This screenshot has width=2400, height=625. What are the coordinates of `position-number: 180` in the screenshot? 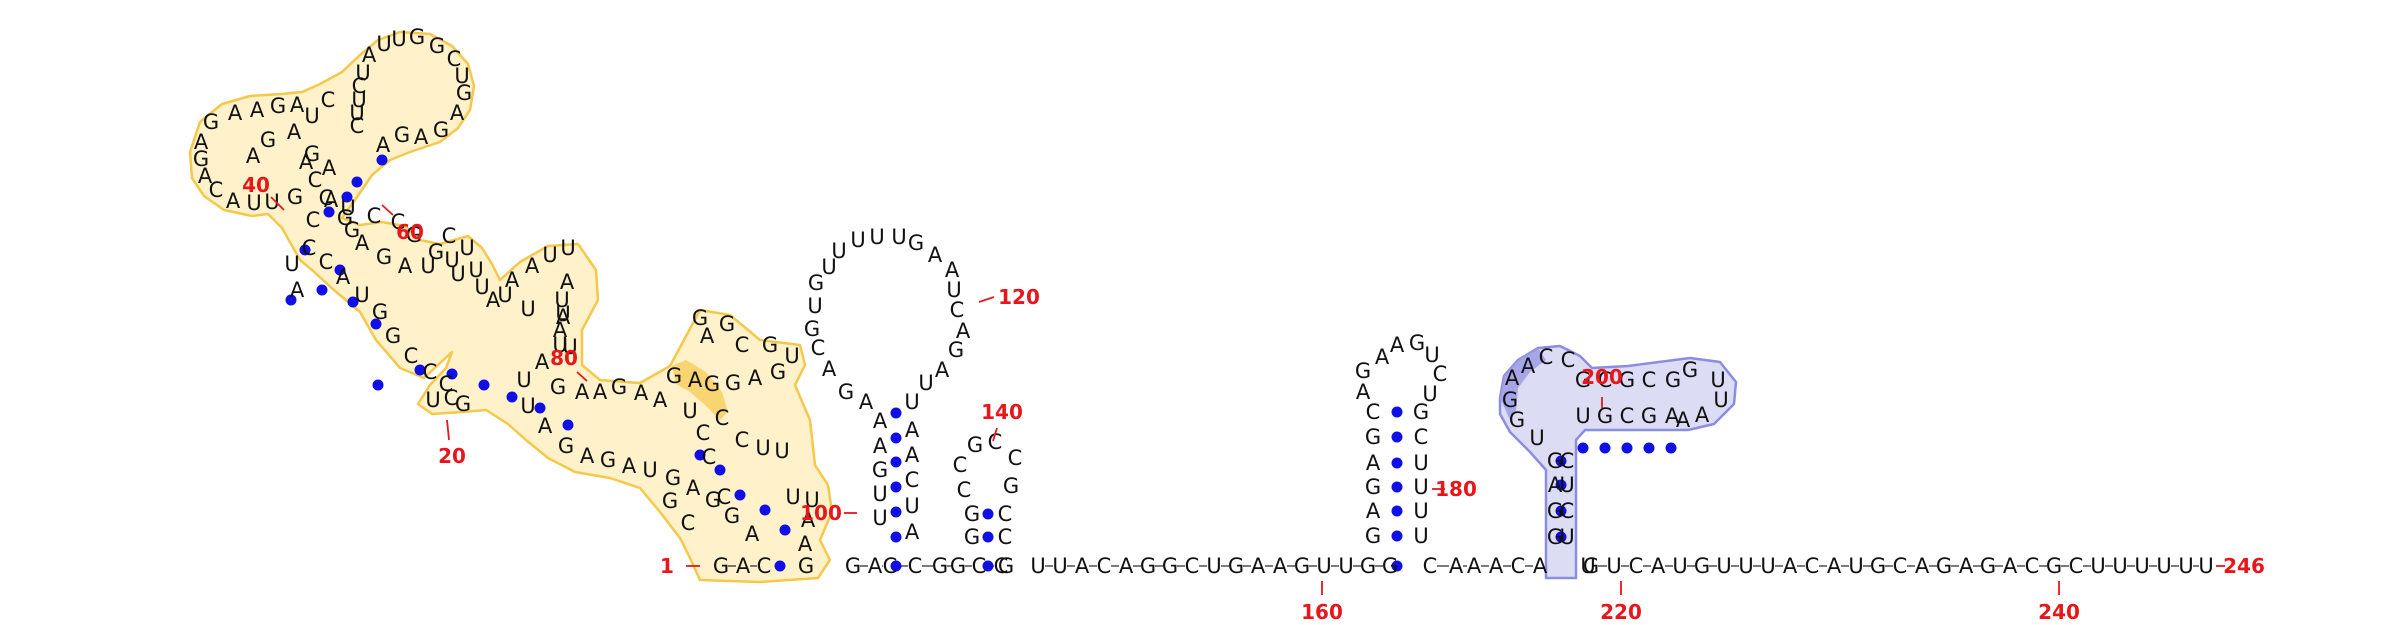 It's located at (1456, 489).